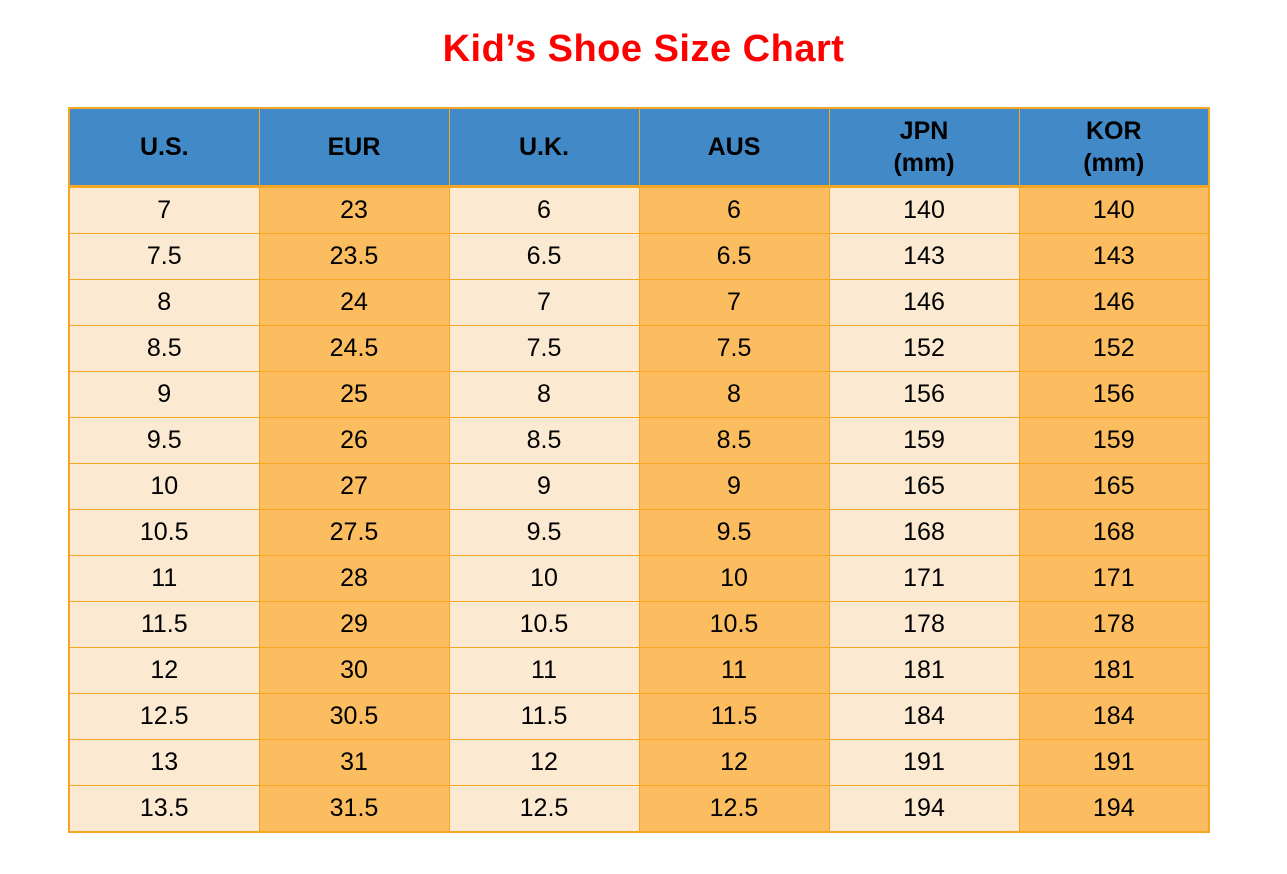 Image resolution: width=1287 pixels, height=874 pixels. Describe the element at coordinates (354, 256) in the screenshot. I see `cell-eur: 23.5` at that location.